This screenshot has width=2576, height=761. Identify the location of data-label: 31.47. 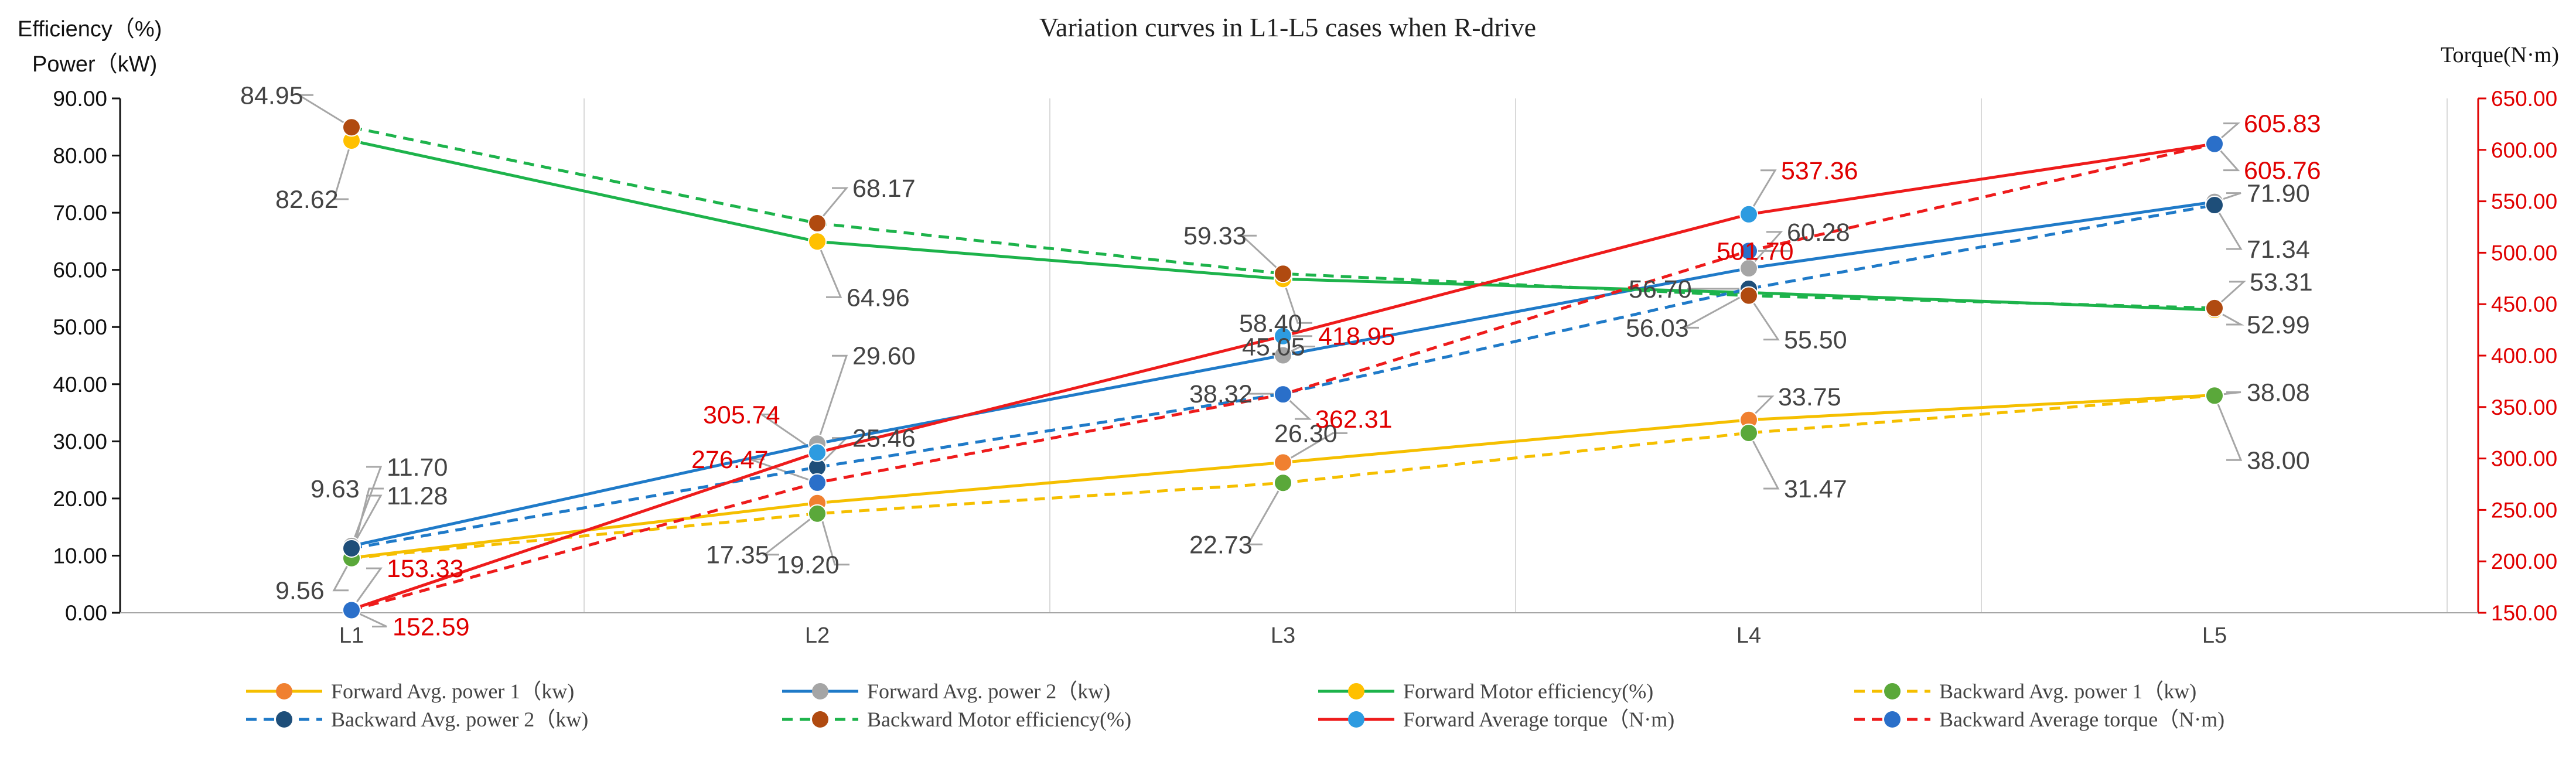
(1816, 489).